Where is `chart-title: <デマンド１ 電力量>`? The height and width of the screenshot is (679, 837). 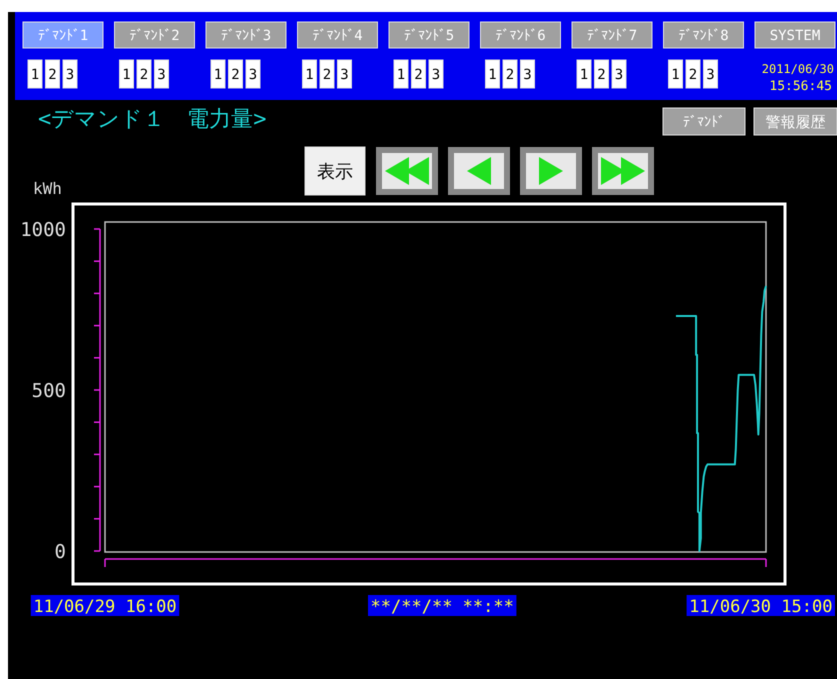 chart-title: <デマンド１ 電力量> is located at coordinates (152, 119).